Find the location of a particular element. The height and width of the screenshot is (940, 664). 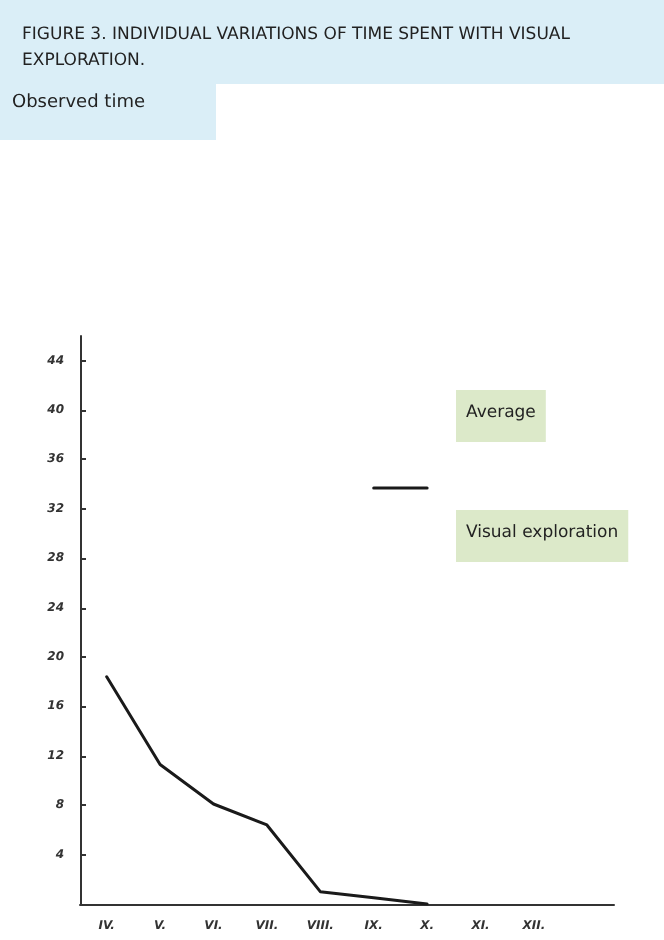

text: Observed time is located at coordinates (79, 103).